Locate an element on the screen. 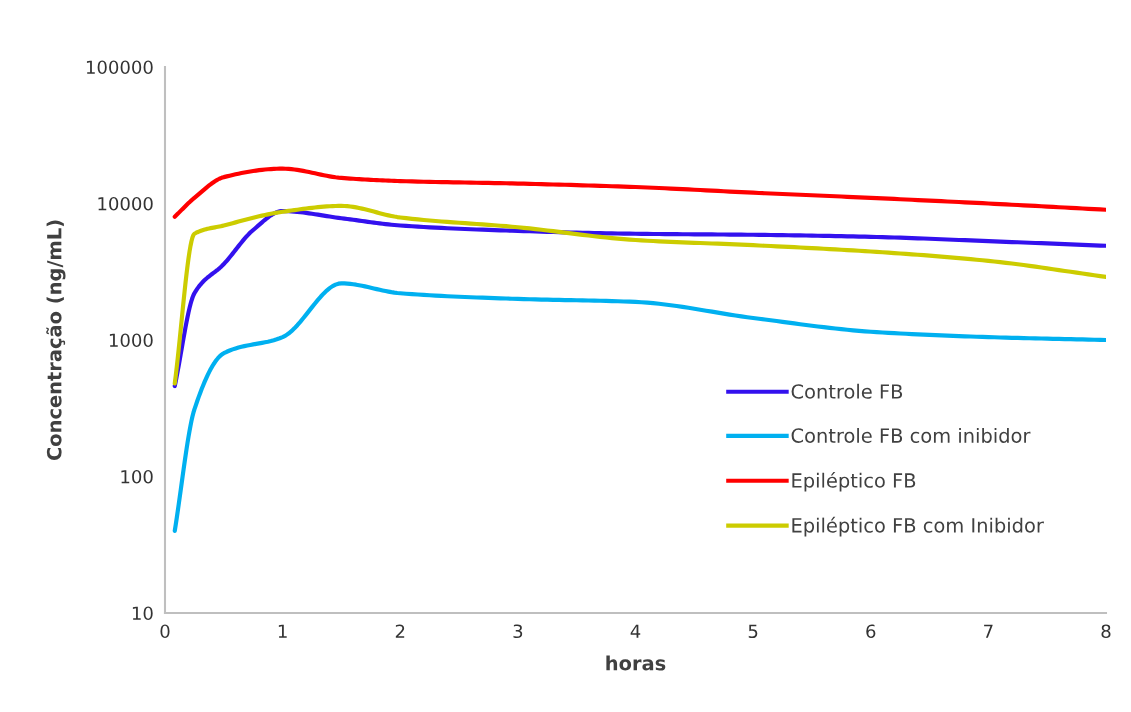 The width and height of the screenshot is (1131, 712). legend-label: Epiléptico FB com Inibidor is located at coordinates (918, 526).